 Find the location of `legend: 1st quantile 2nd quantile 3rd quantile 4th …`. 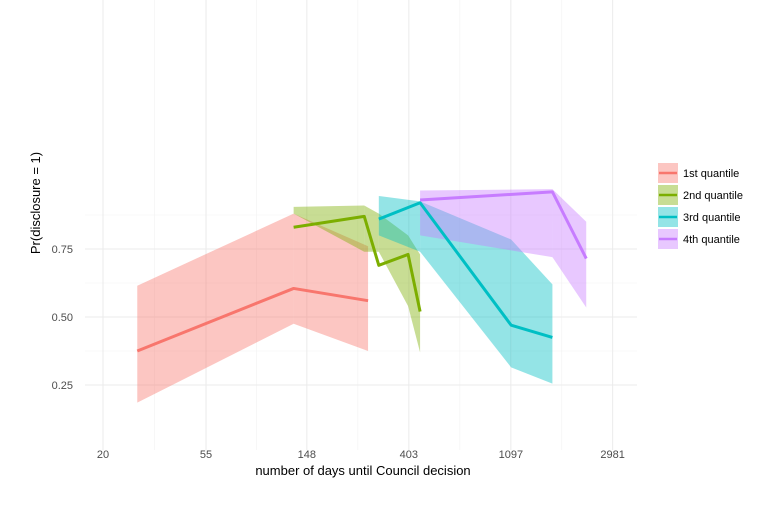

legend: 1st quantile 2nd quantile 3rd quantile 4th … is located at coordinates (700, 206).